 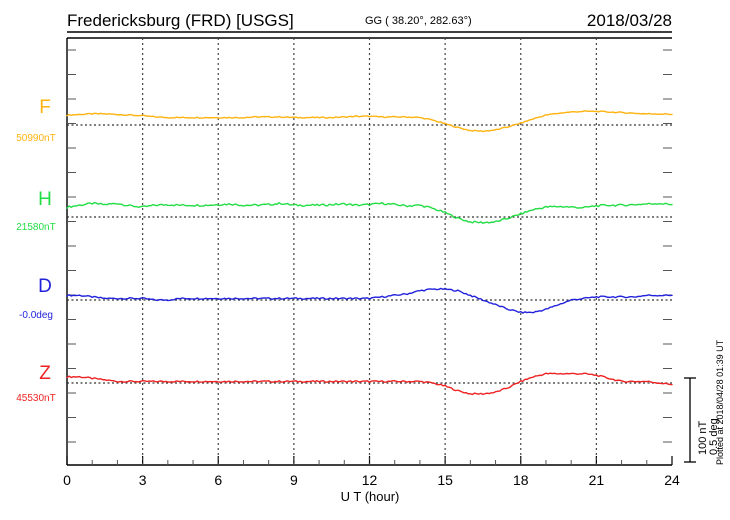 What do you see at coordinates (418, 21) in the screenshot?
I see `geographic-coordinates: GG ( 38.20°, 282.63°)` at bounding box center [418, 21].